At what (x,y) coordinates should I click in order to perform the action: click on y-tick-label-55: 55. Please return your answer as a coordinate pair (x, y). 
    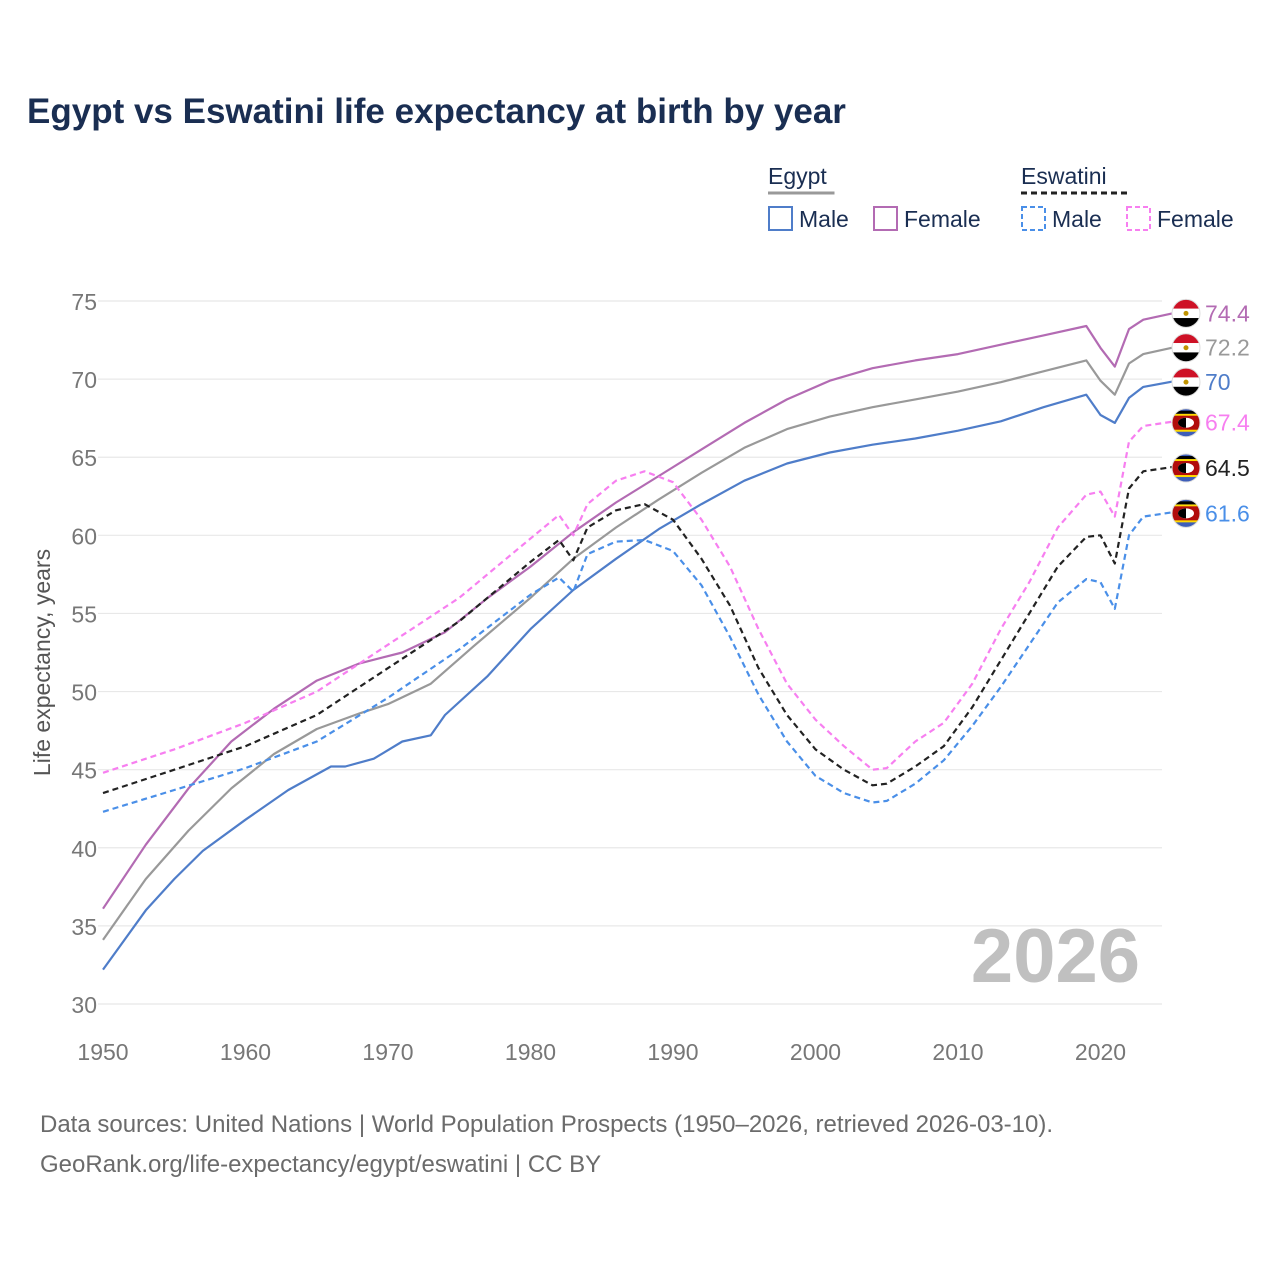
    Looking at the image, I should click on (84, 614).